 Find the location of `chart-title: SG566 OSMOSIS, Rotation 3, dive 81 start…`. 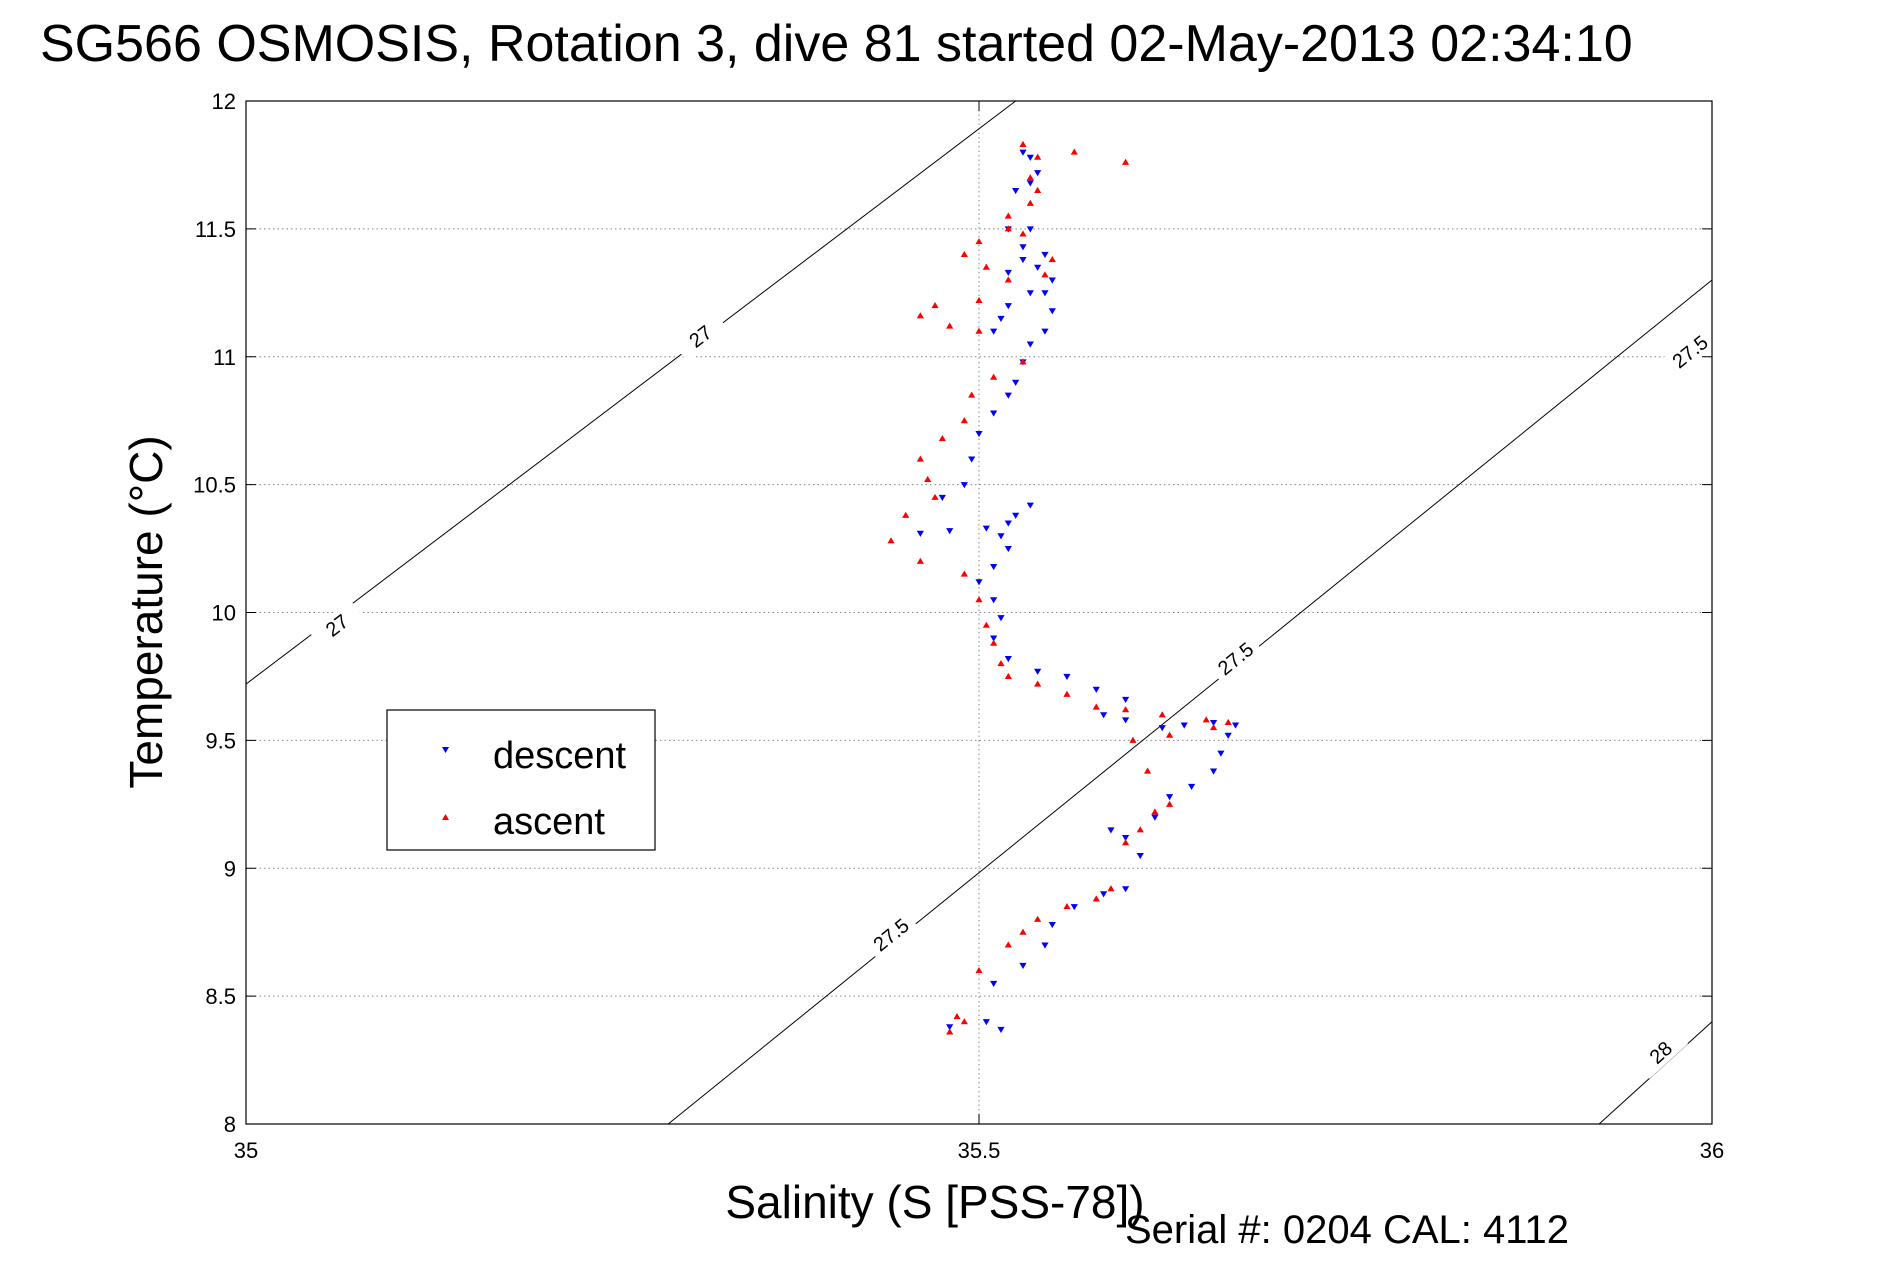

chart-title: SG566 OSMOSIS, Rotation 3, dive 81 start… is located at coordinates (836, 44).